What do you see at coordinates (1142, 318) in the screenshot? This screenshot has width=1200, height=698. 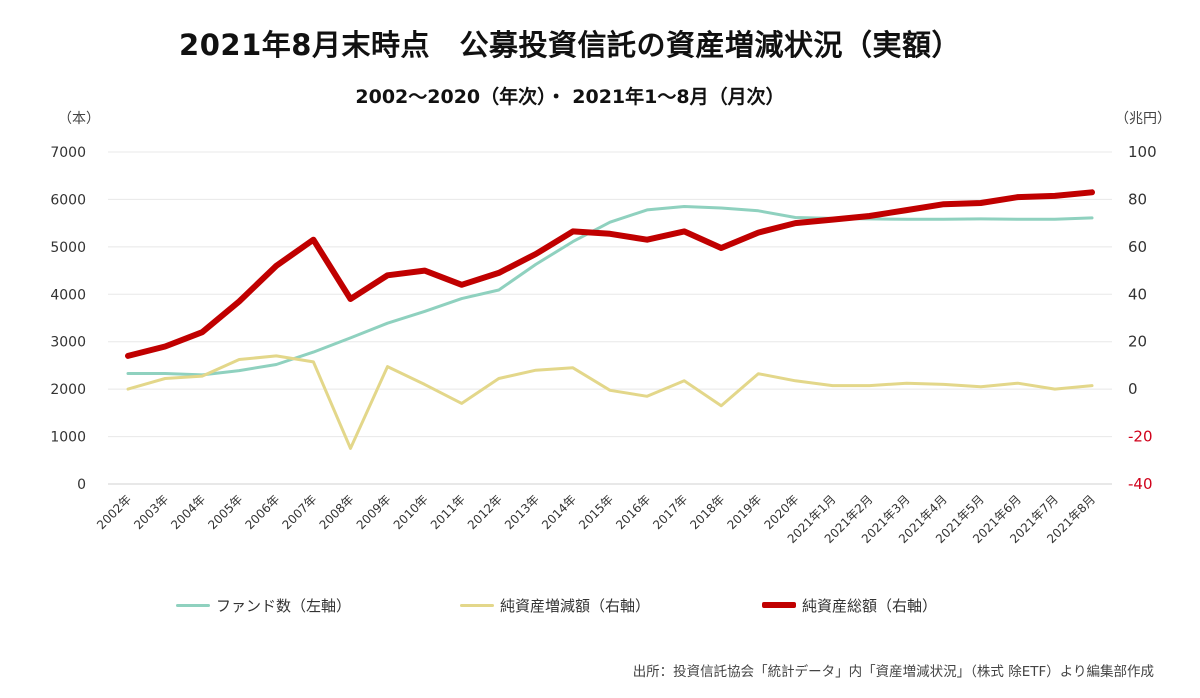 I see `right-axis-ticks: -40 -20 0 20 40 60 80 100` at bounding box center [1142, 318].